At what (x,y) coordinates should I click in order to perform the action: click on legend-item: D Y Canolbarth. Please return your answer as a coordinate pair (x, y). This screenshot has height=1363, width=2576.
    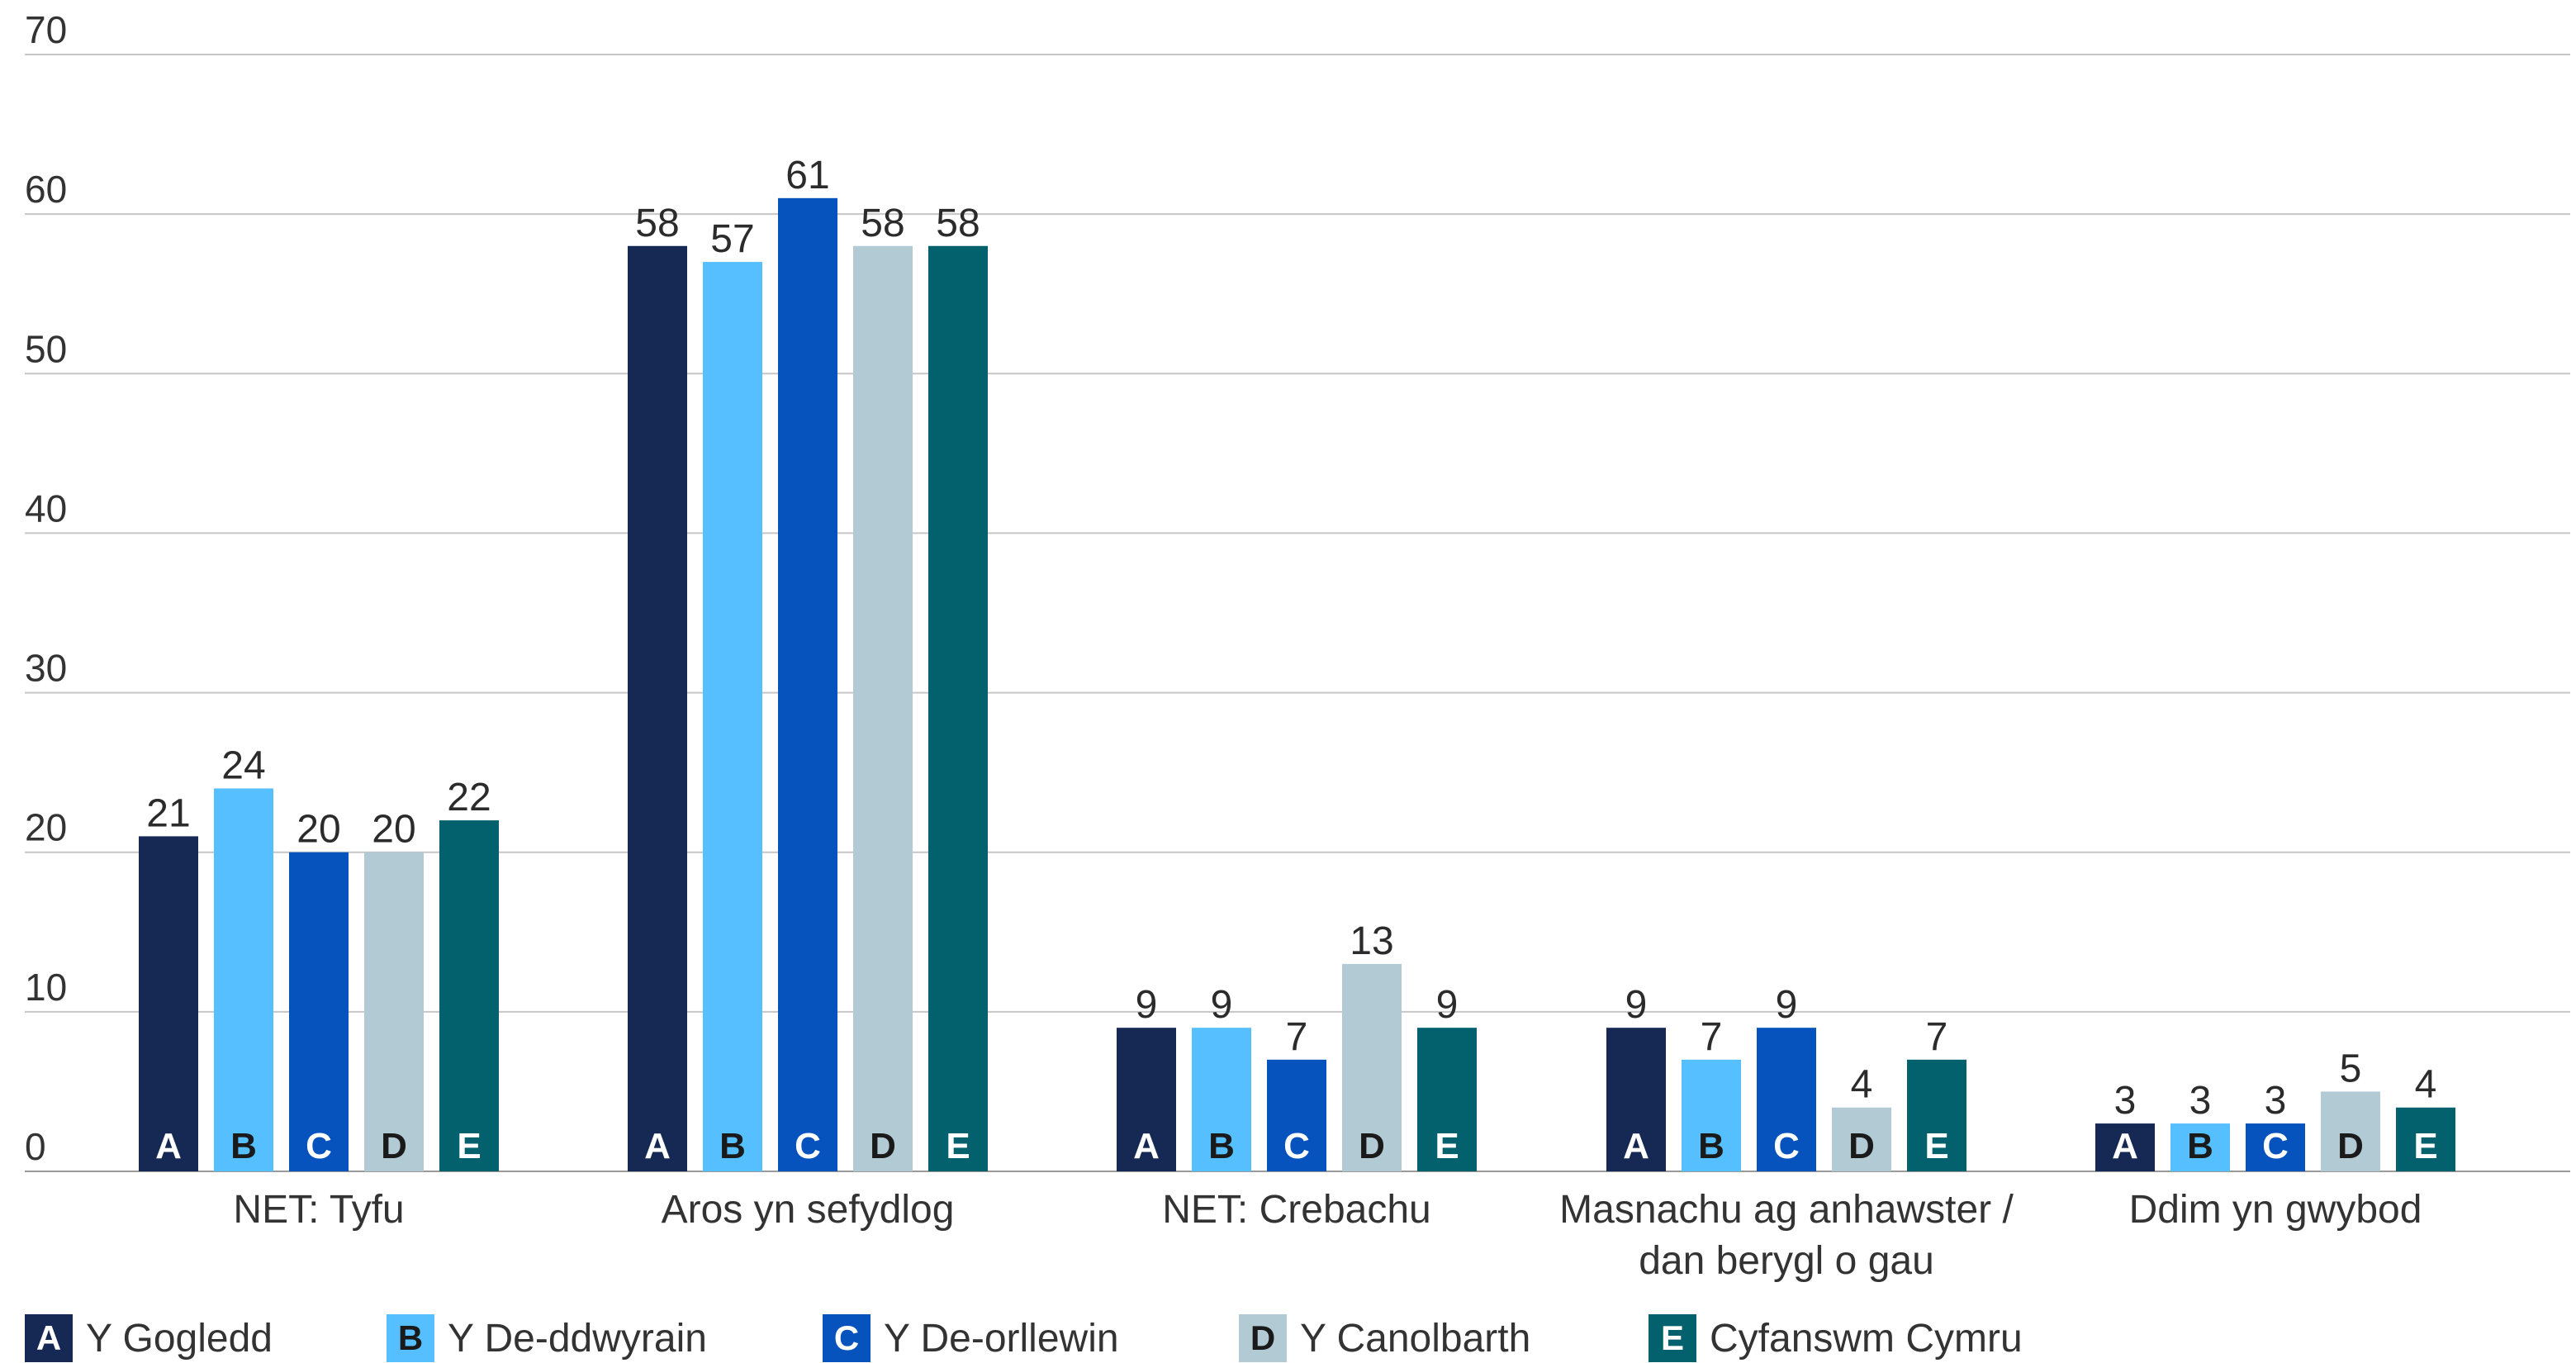
    Looking at the image, I should click on (1384, 1338).